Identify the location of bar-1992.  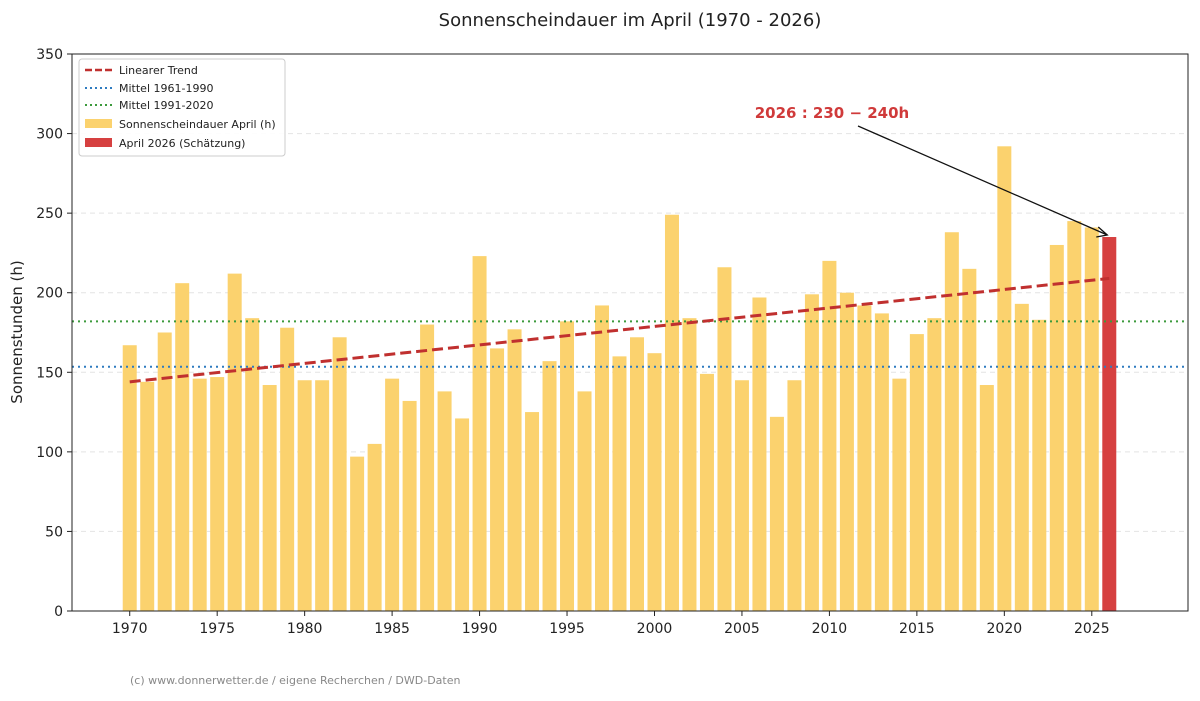
(514, 470).